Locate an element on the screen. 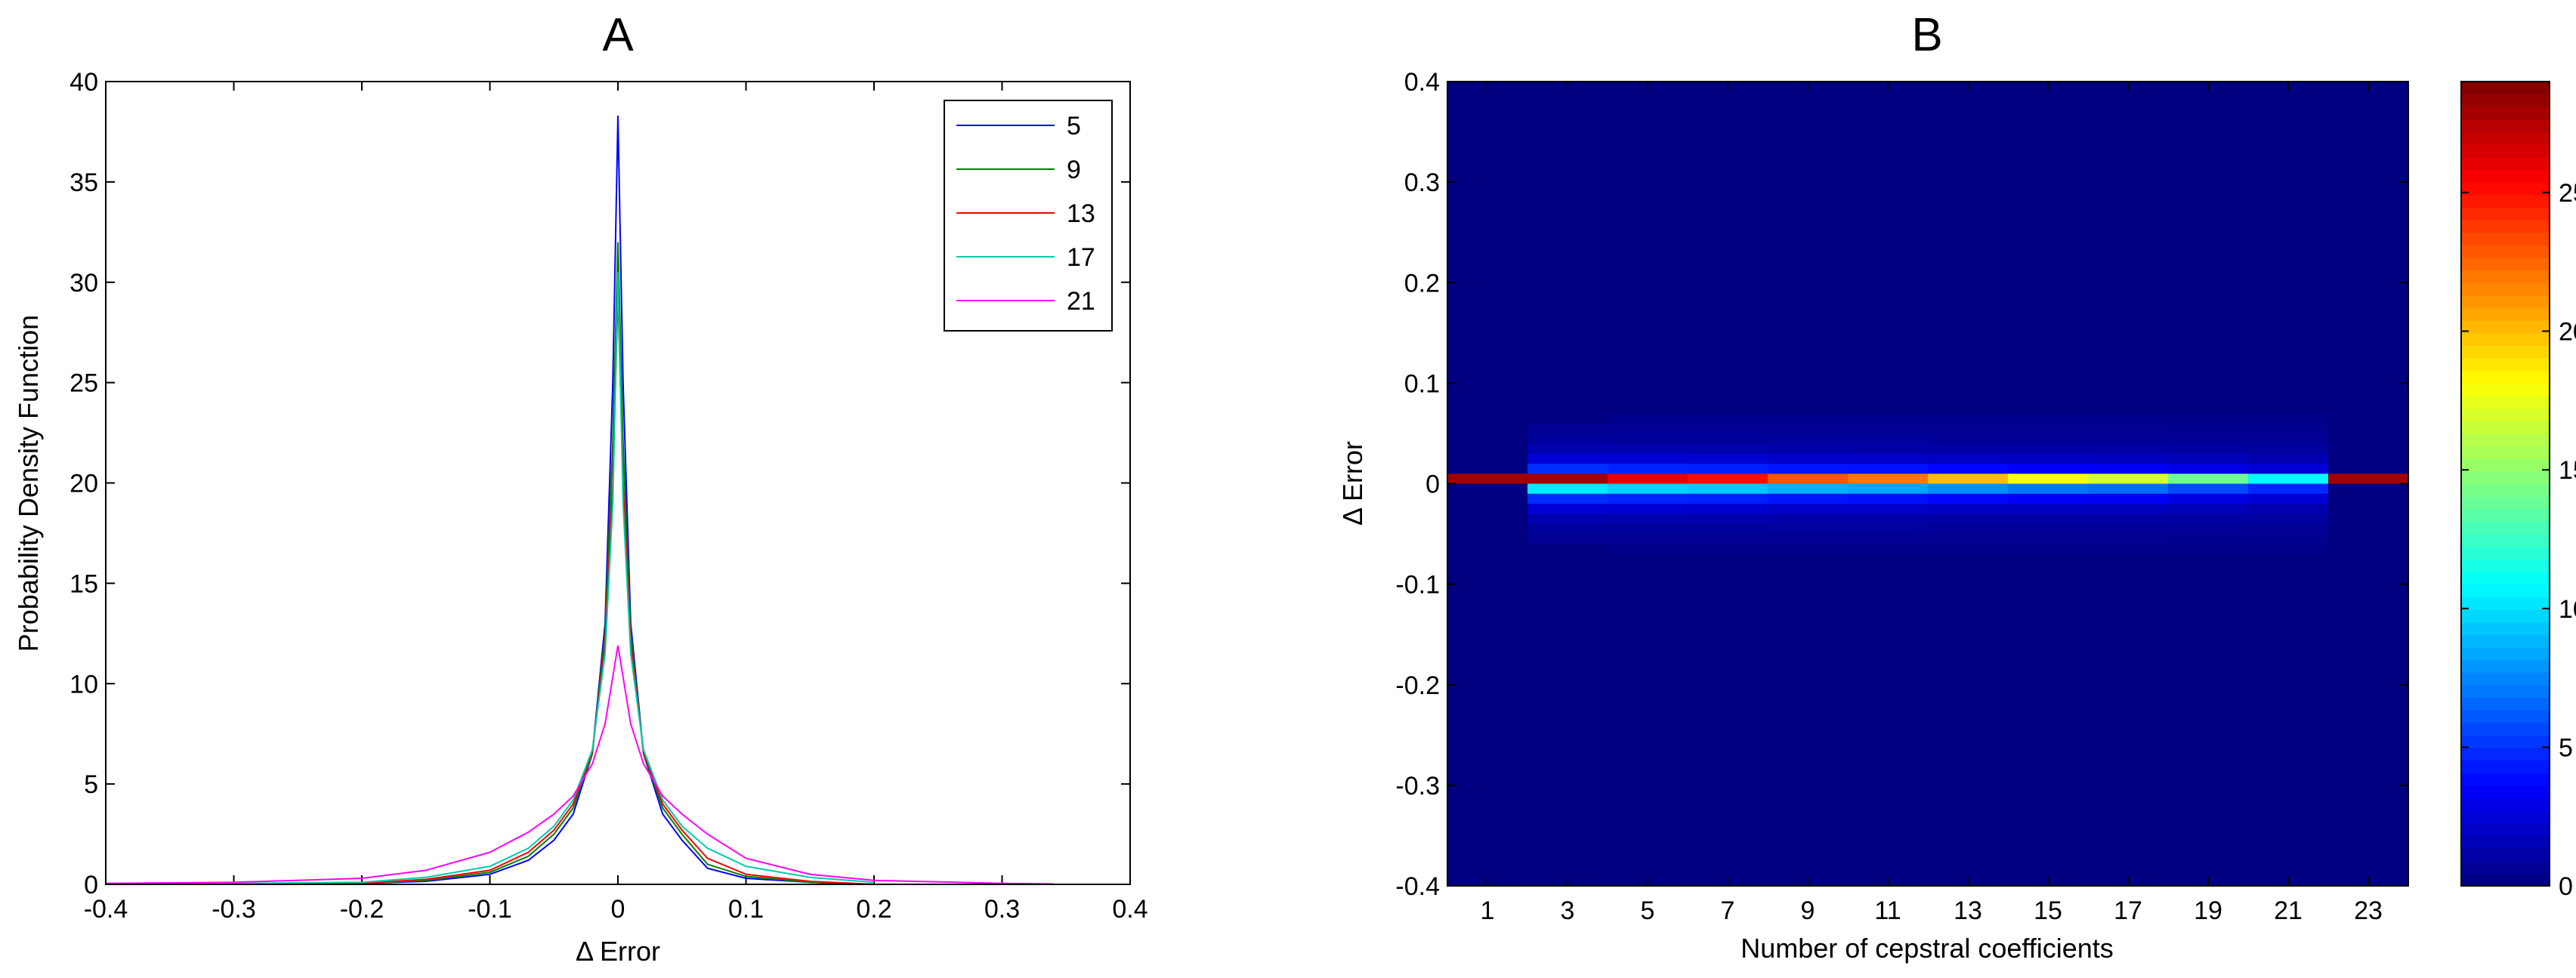  panel-a-title: A is located at coordinates (618, 35).